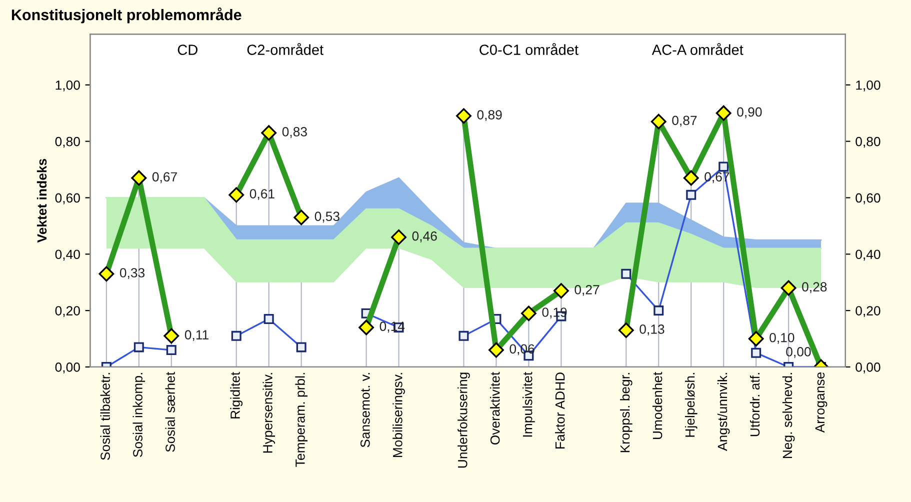 The height and width of the screenshot is (502, 911). Describe the element at coordinates (652, 330) in the screenshot. I see `data-label: 0,13` at that location.